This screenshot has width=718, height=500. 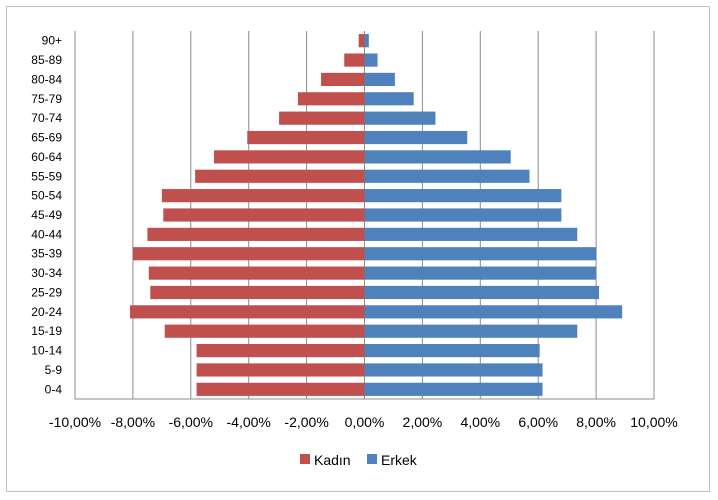 I want to click on y-tick-label: 65-69, so click(x=46, y=138).